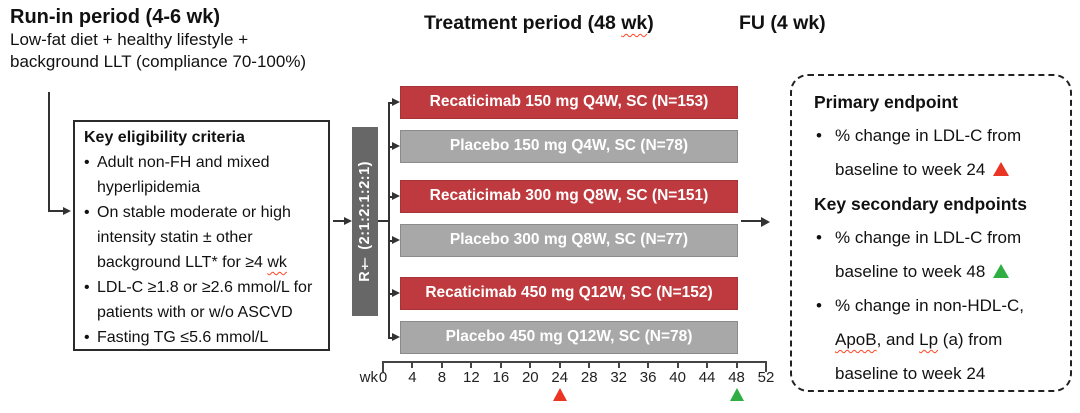 The image size is (1080, 413). I want to click on eligibility-item-3: • Fasting TG ≤5.6 mmol/L, so click(204, 337).